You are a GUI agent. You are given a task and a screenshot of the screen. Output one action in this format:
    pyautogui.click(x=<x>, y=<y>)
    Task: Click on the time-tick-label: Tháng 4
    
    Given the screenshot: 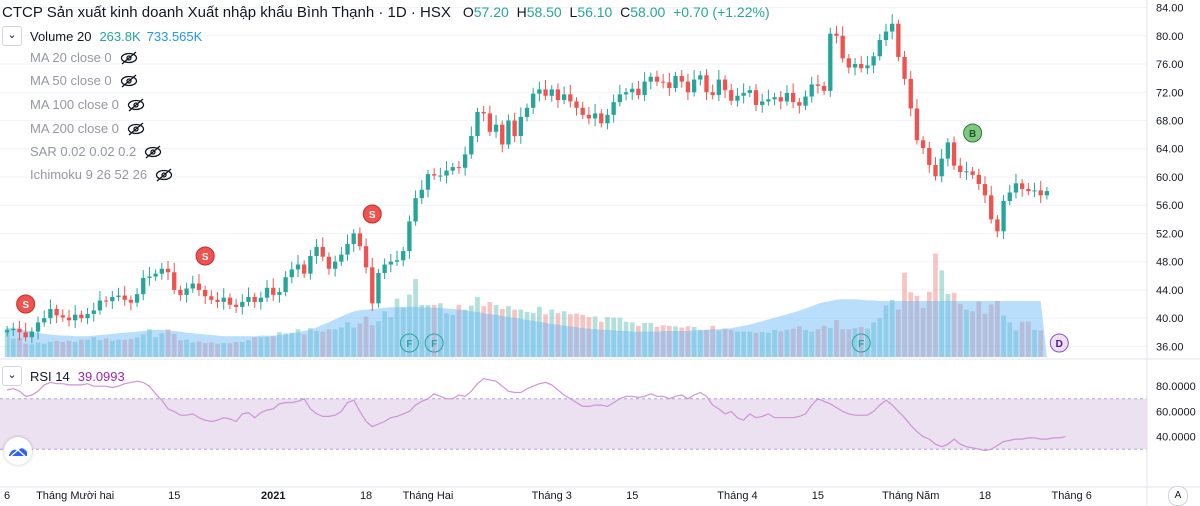 What is the action you would take?
    pyautogui.click(x=737, y=496)
    